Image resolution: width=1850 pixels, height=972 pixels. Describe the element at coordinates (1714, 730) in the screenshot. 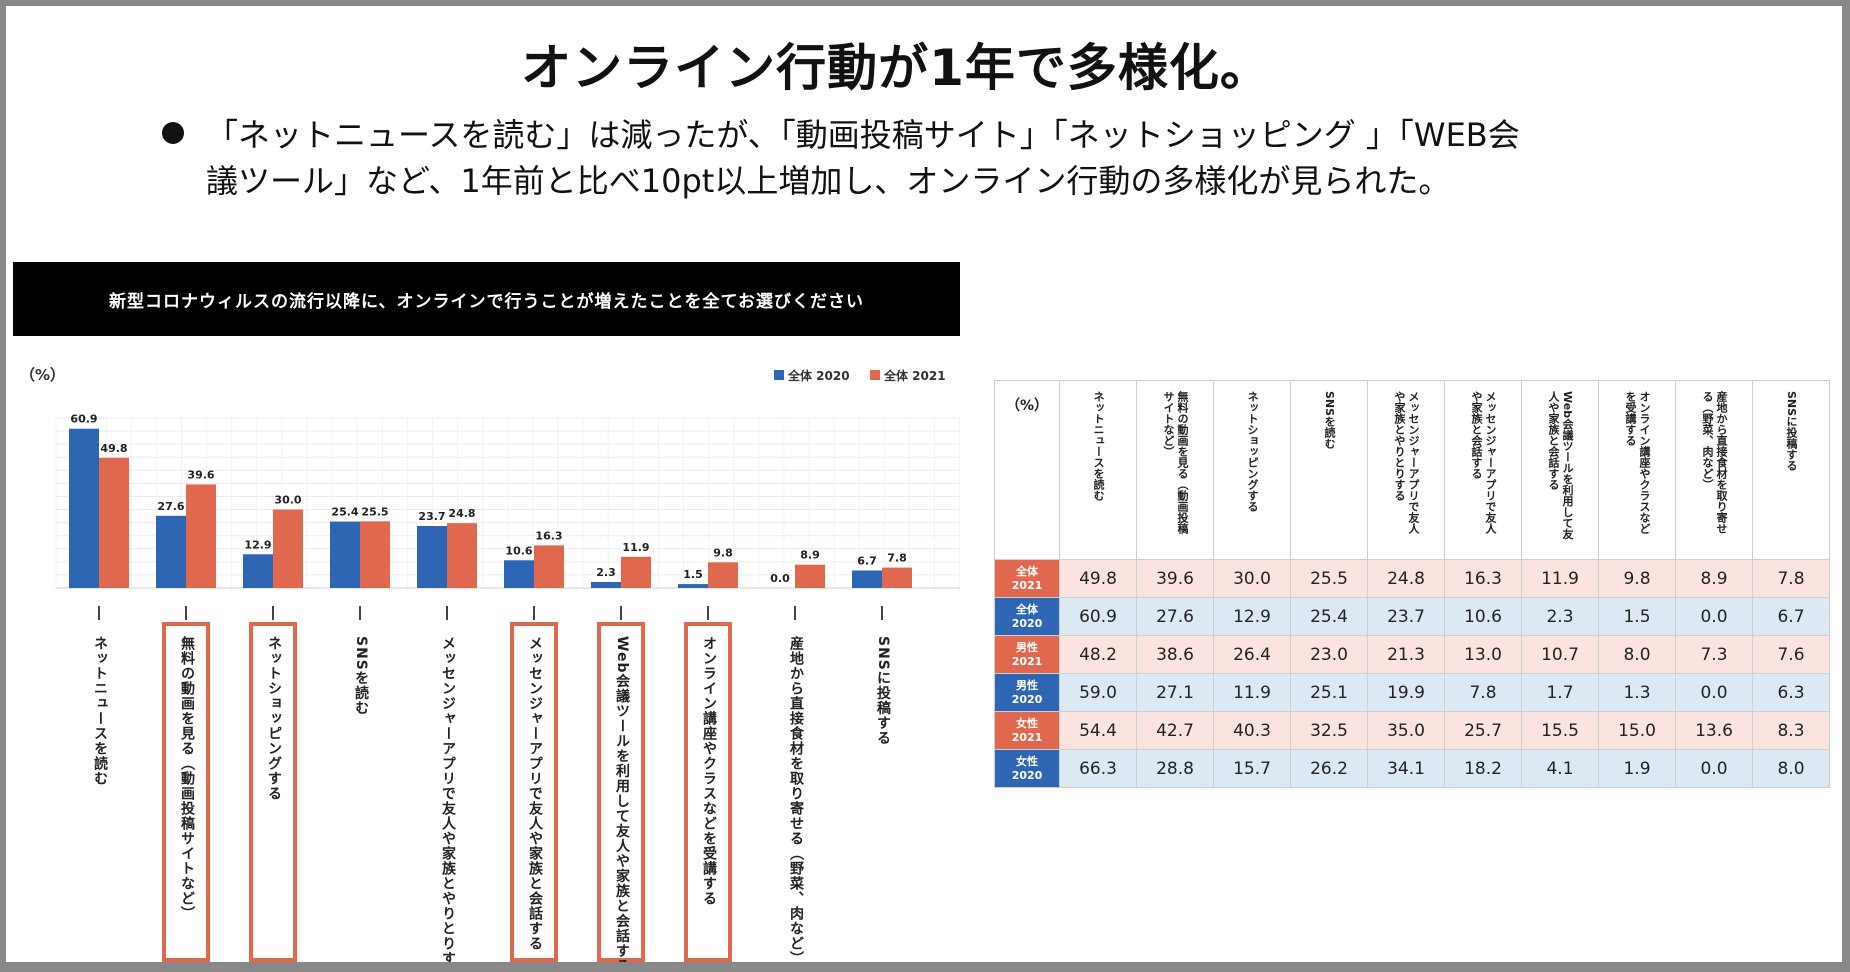

I see `table-cell: 13.6` at that location.